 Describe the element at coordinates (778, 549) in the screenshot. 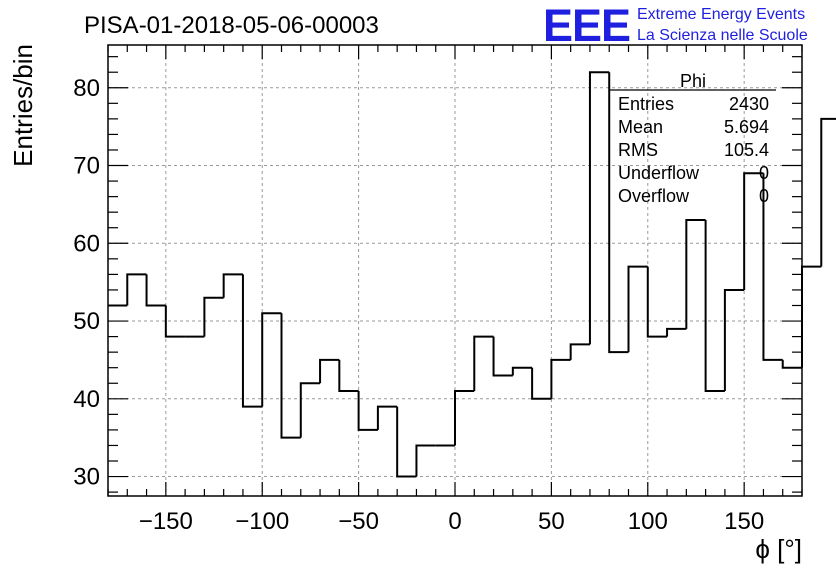

I see `x-axis-label: ϕ [°]` at that location.